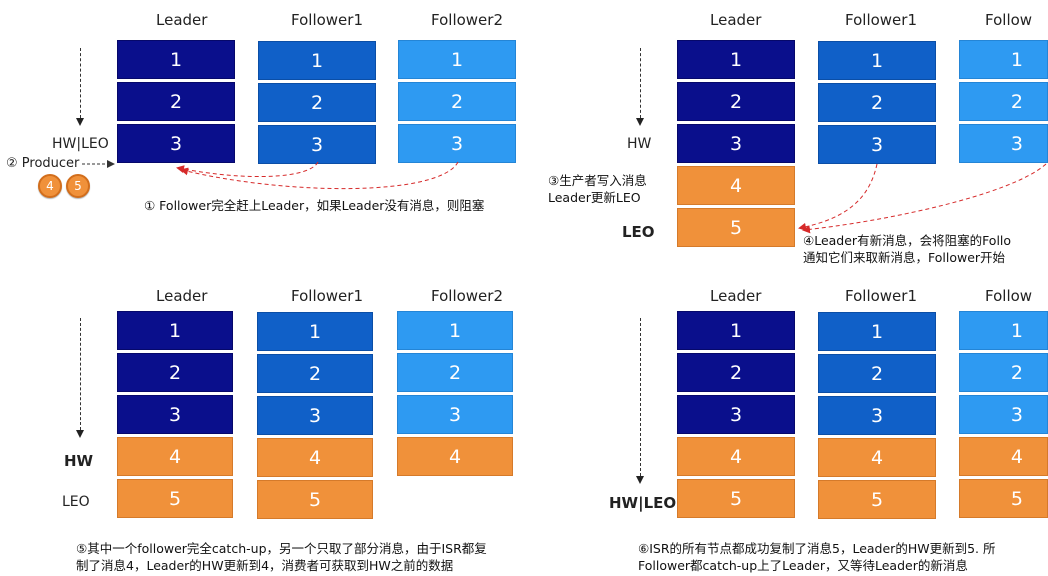  Describe the element at coordinates (50, 186) in the screenshot. I see `producer-msg-4: 4` at that location.